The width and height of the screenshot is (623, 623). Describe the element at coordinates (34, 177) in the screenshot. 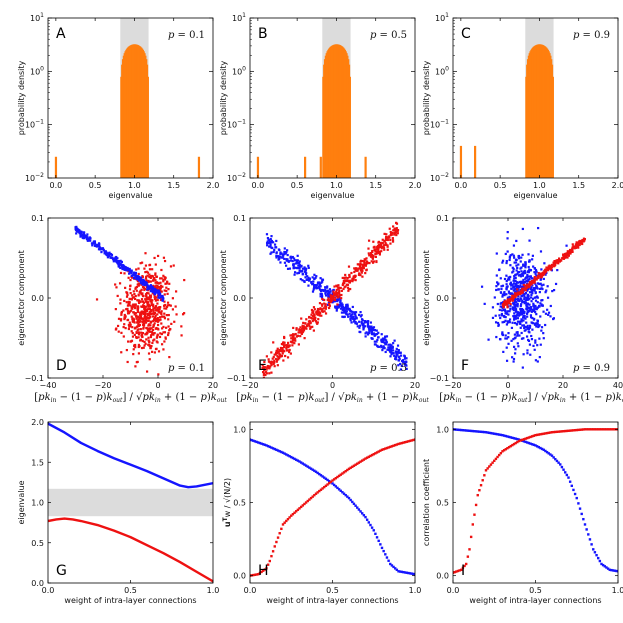

I see `y-tick-label: 10−2` at that location.